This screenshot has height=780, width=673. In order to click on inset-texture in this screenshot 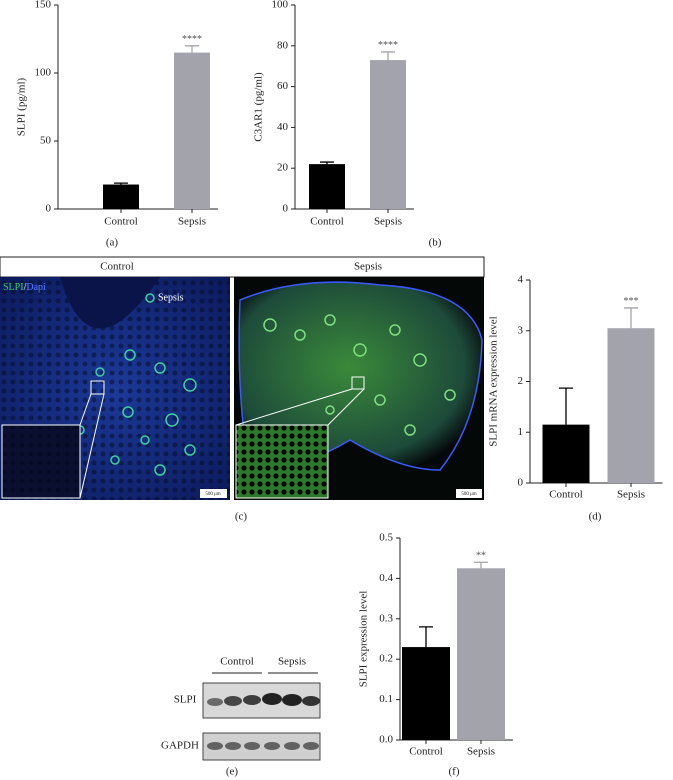, I will do `click(41, 461)`.